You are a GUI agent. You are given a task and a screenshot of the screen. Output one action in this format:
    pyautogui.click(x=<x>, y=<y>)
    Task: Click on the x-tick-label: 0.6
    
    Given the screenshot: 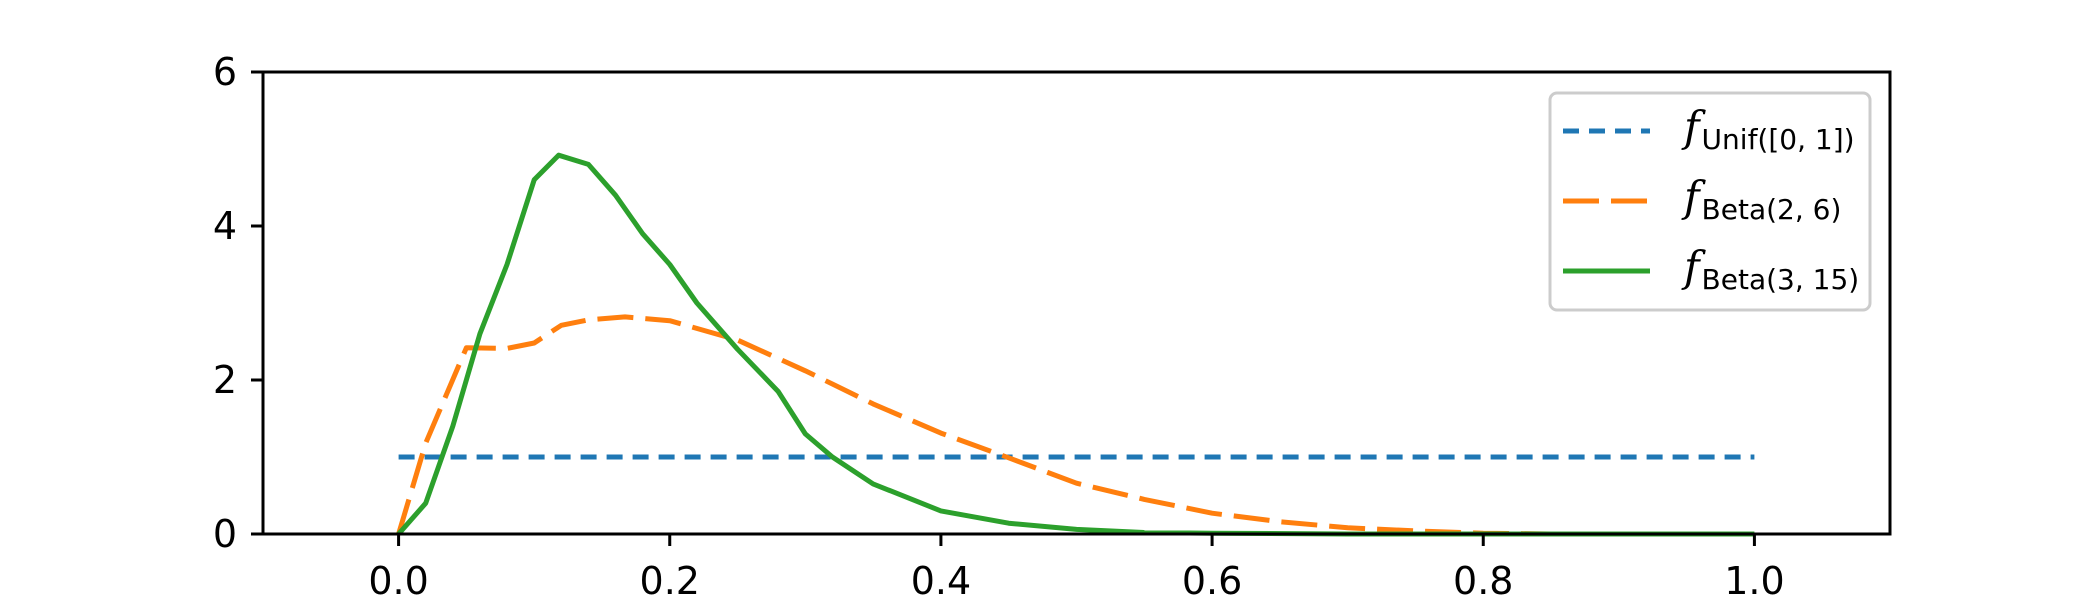 What is the action you would take?
    pyautogui.click(x=1212, y=579)
    